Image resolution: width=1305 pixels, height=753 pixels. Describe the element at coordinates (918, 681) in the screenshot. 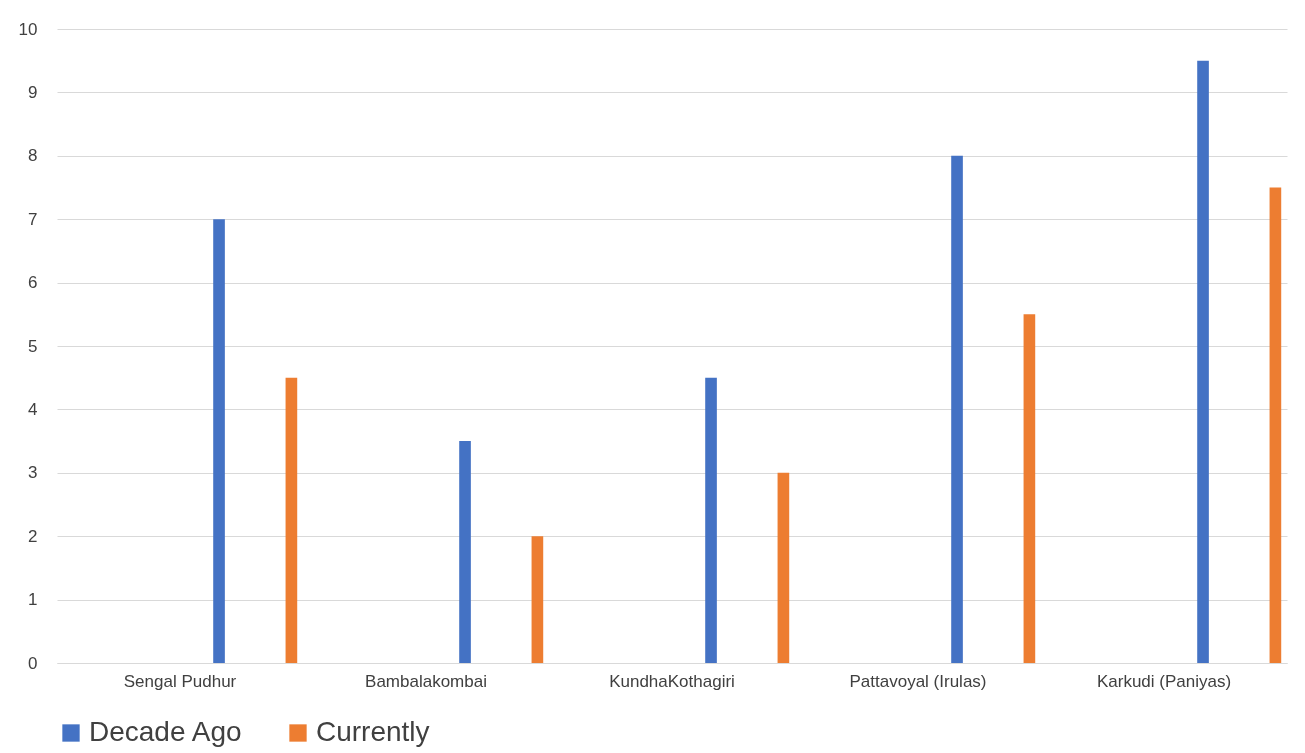

I see `x-tick-label: Pattavoyal (Irulas)` at that location.